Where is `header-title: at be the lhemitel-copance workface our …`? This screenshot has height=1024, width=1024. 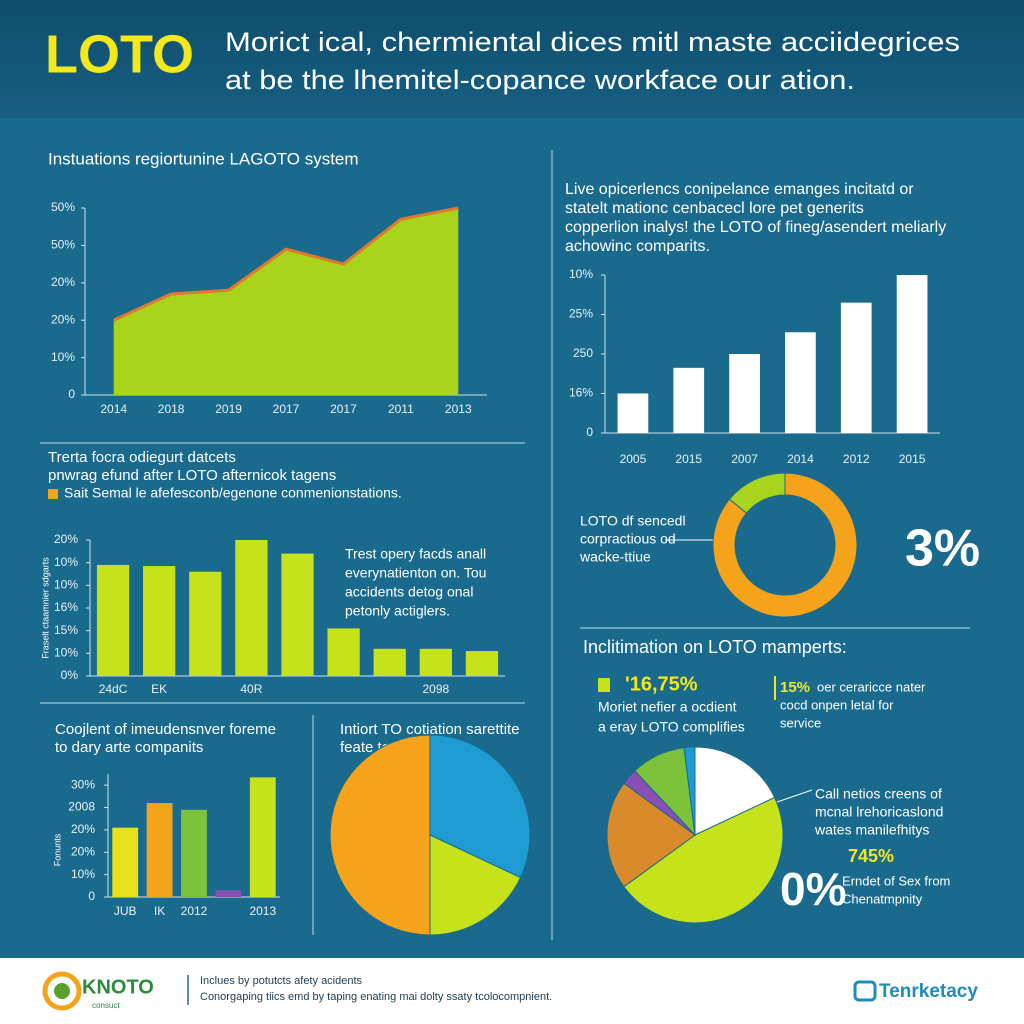 header-title: at be the lhemitel-copance workface our … is located at coordinates (540, 80).